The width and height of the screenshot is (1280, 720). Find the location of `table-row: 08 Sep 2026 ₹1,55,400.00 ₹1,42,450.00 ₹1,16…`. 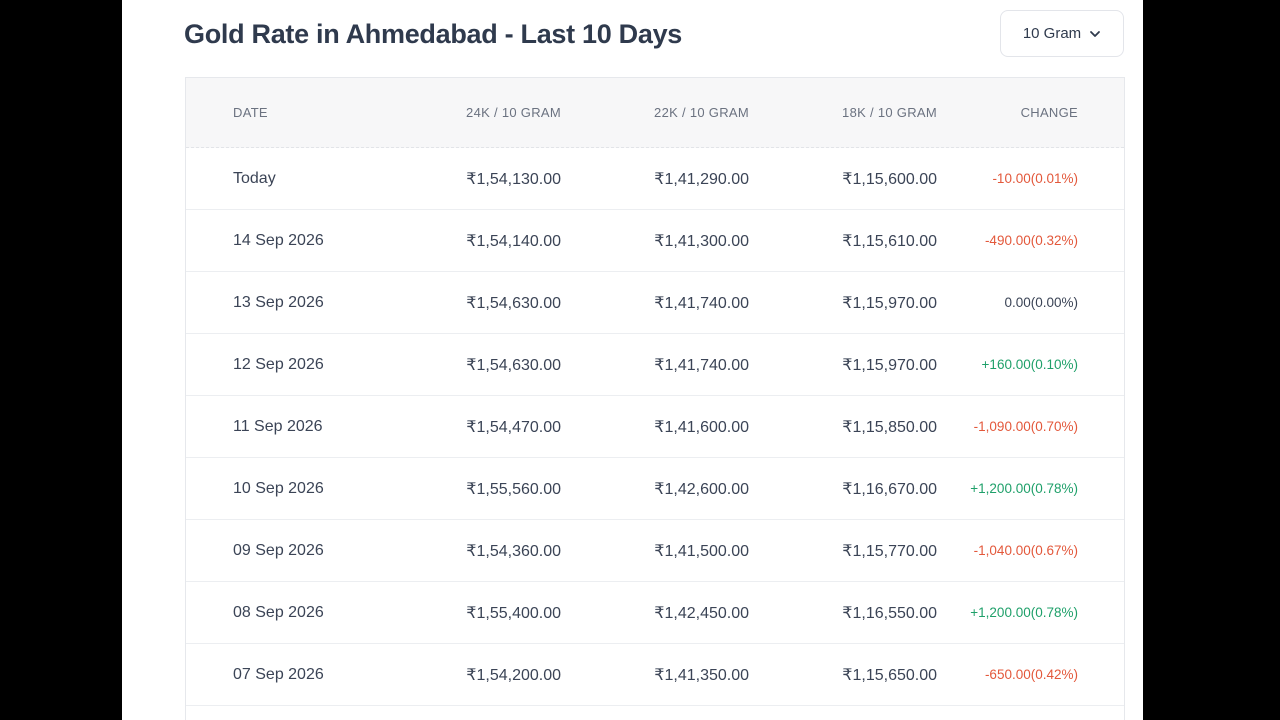

table-row: 08 Sep 2026 ₹1,55,400.00 ₹1,42,450.00 ₹1,16… is located at coordinates (655, 613).